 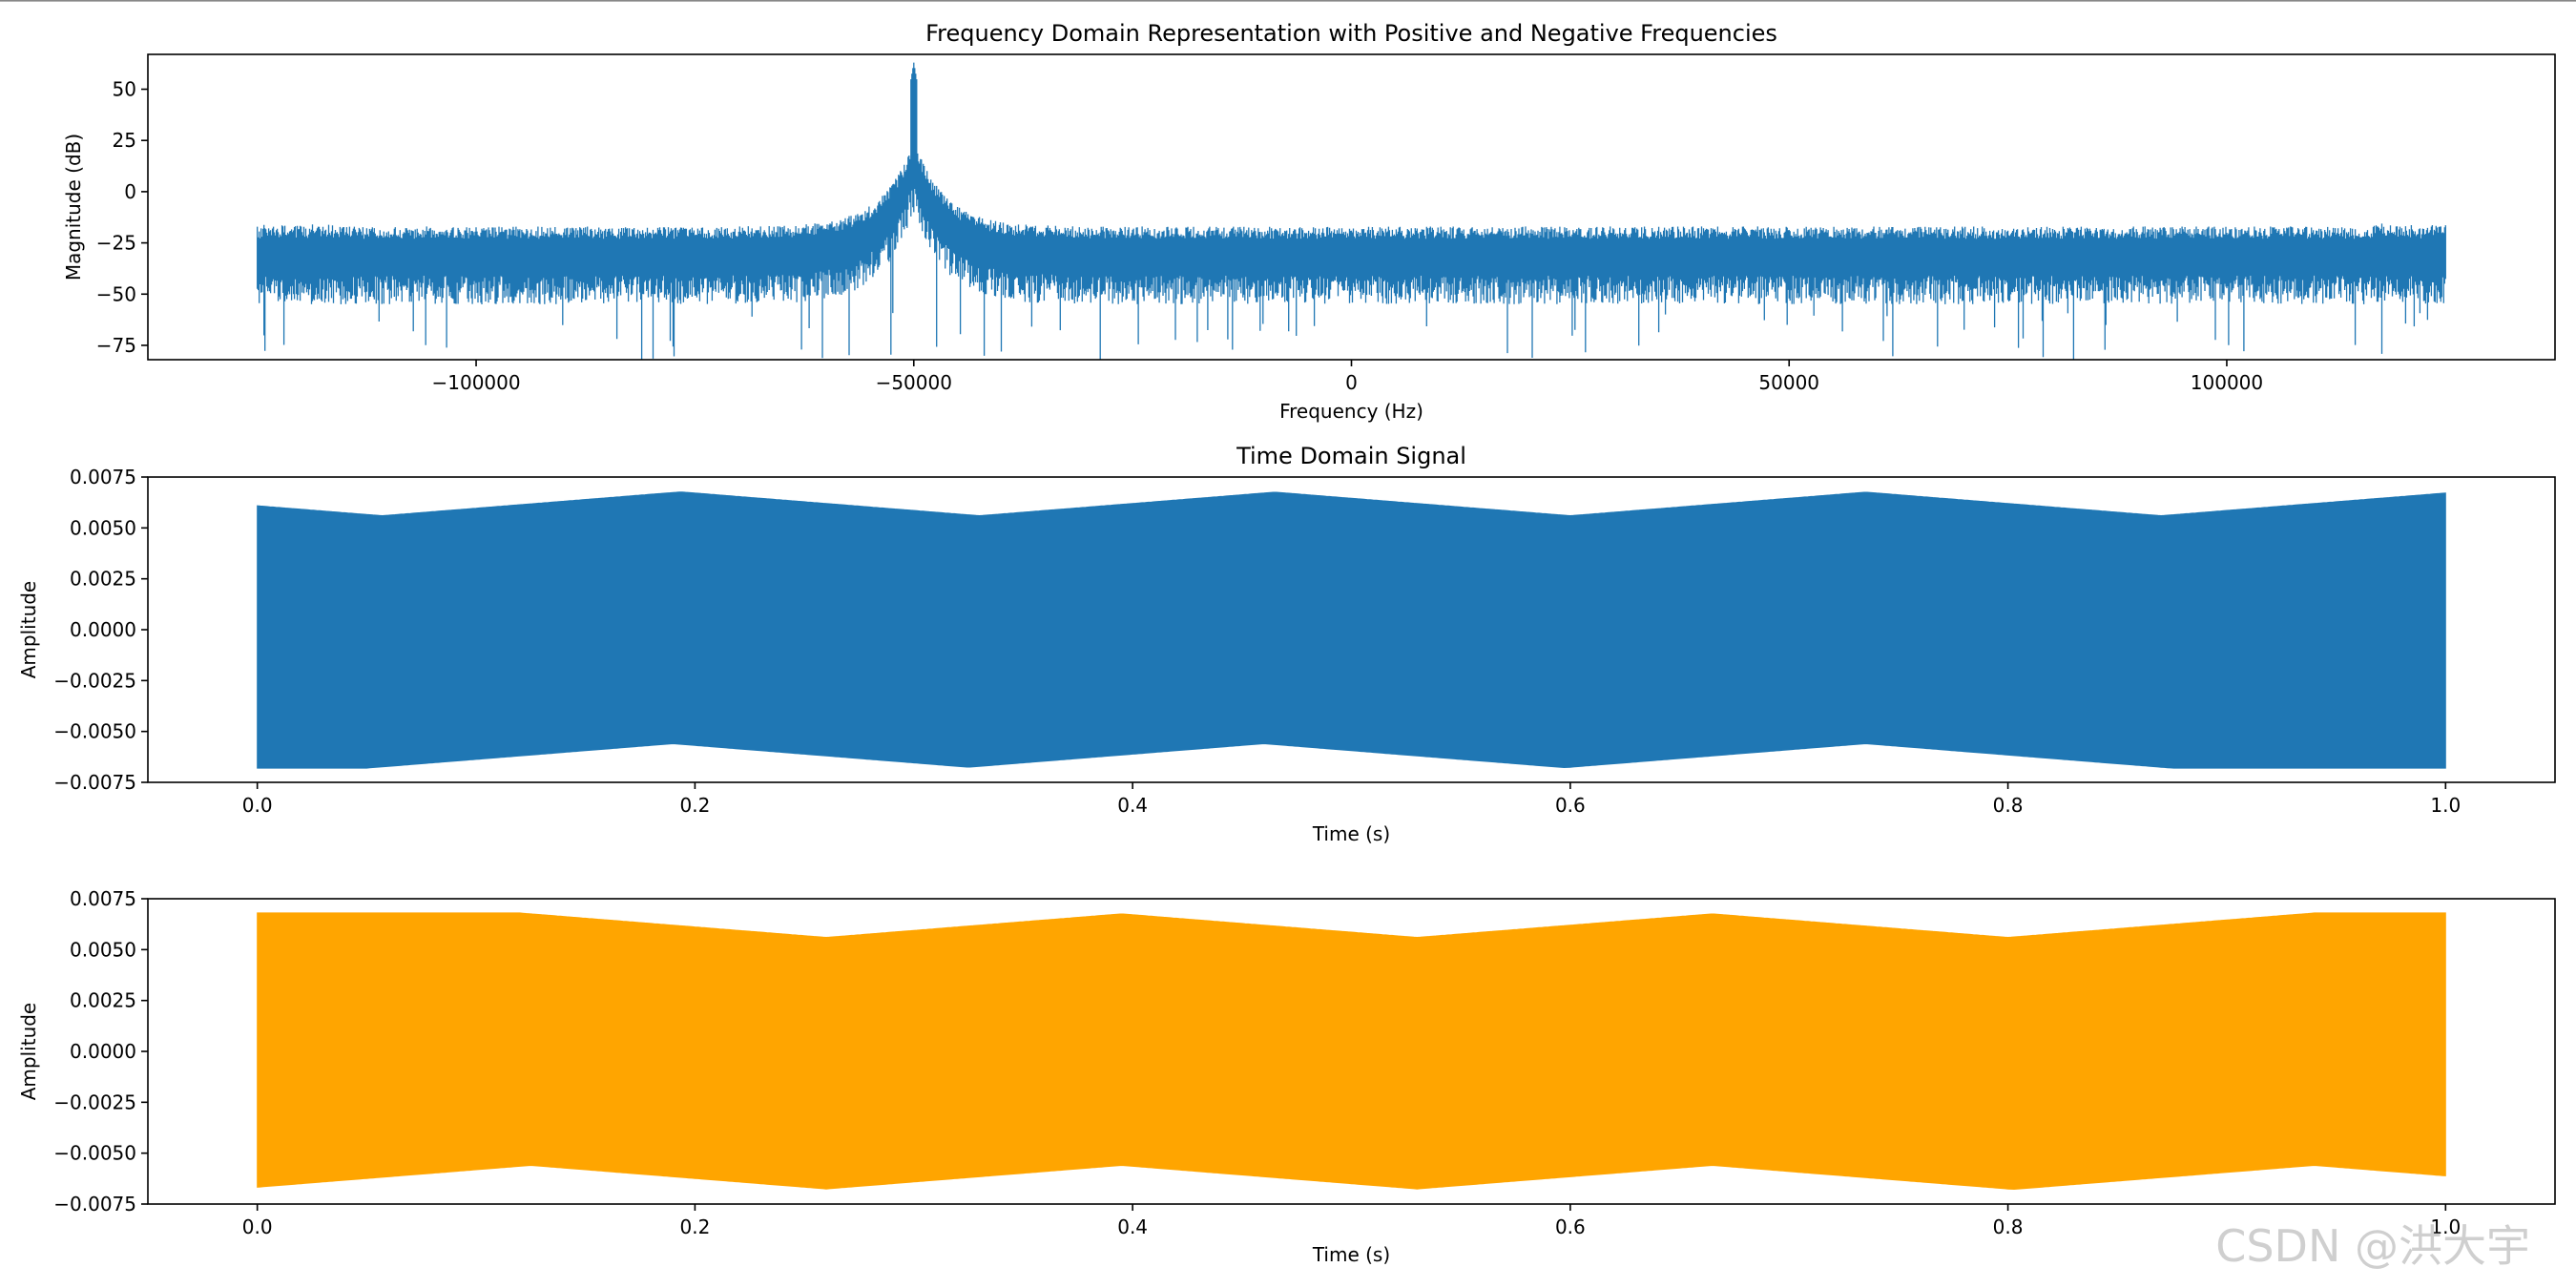 What do you see at coordinates (475, 382) in the screenshot?
I see `x-tick-label: −100000` at bounding box center [475, 382].